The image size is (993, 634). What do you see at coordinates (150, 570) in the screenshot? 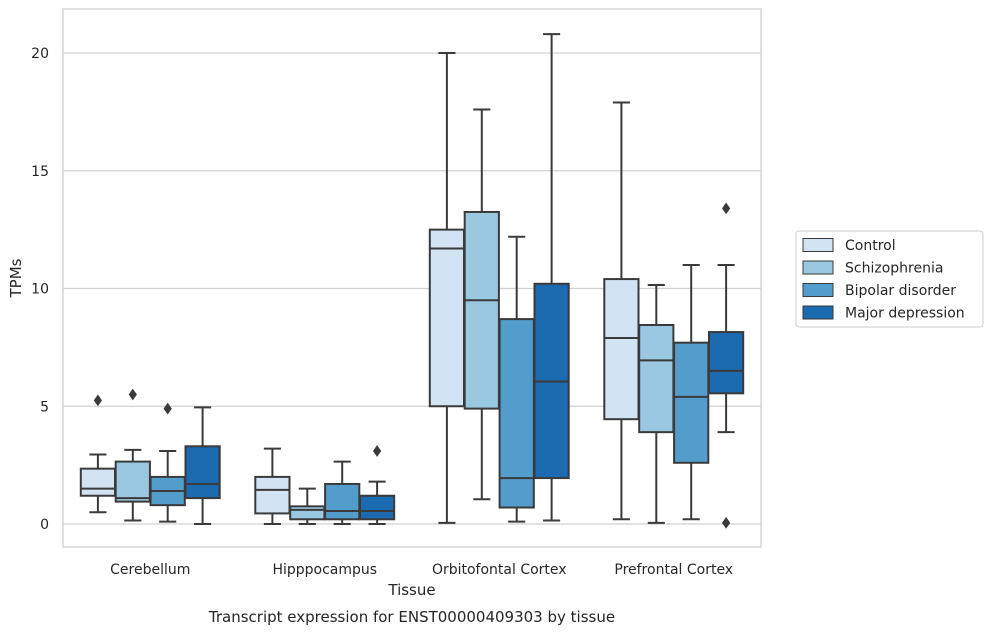
I see `x-tick-label: Cerebellum` at bounding box center [150, 570].